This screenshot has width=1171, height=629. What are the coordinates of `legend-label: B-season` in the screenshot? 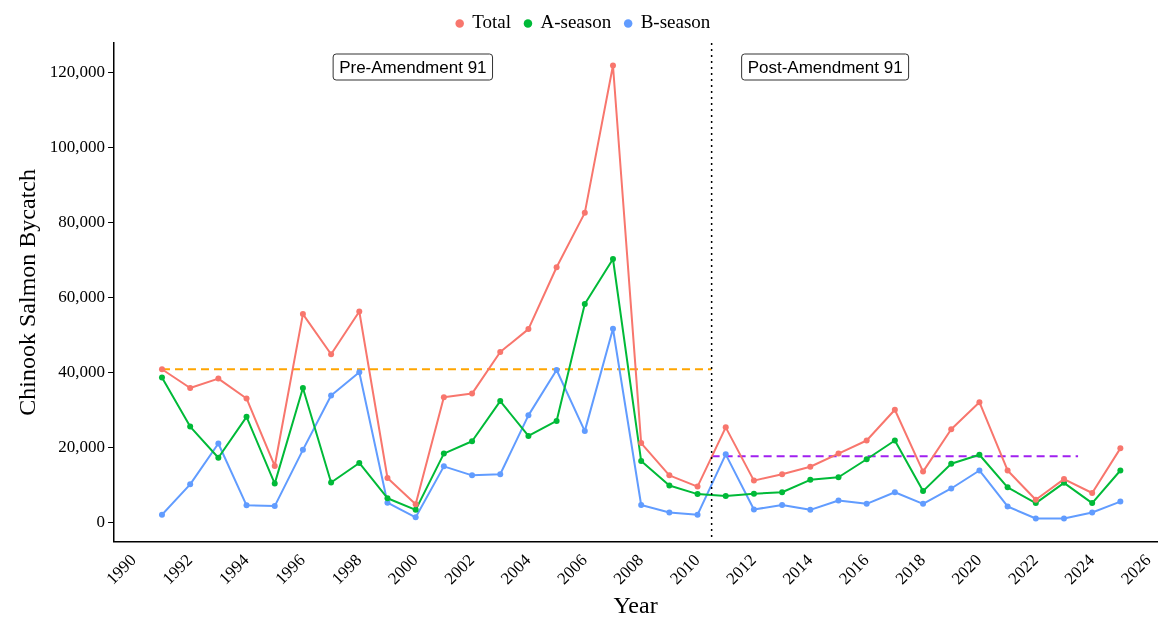 It's located at (675, 22).